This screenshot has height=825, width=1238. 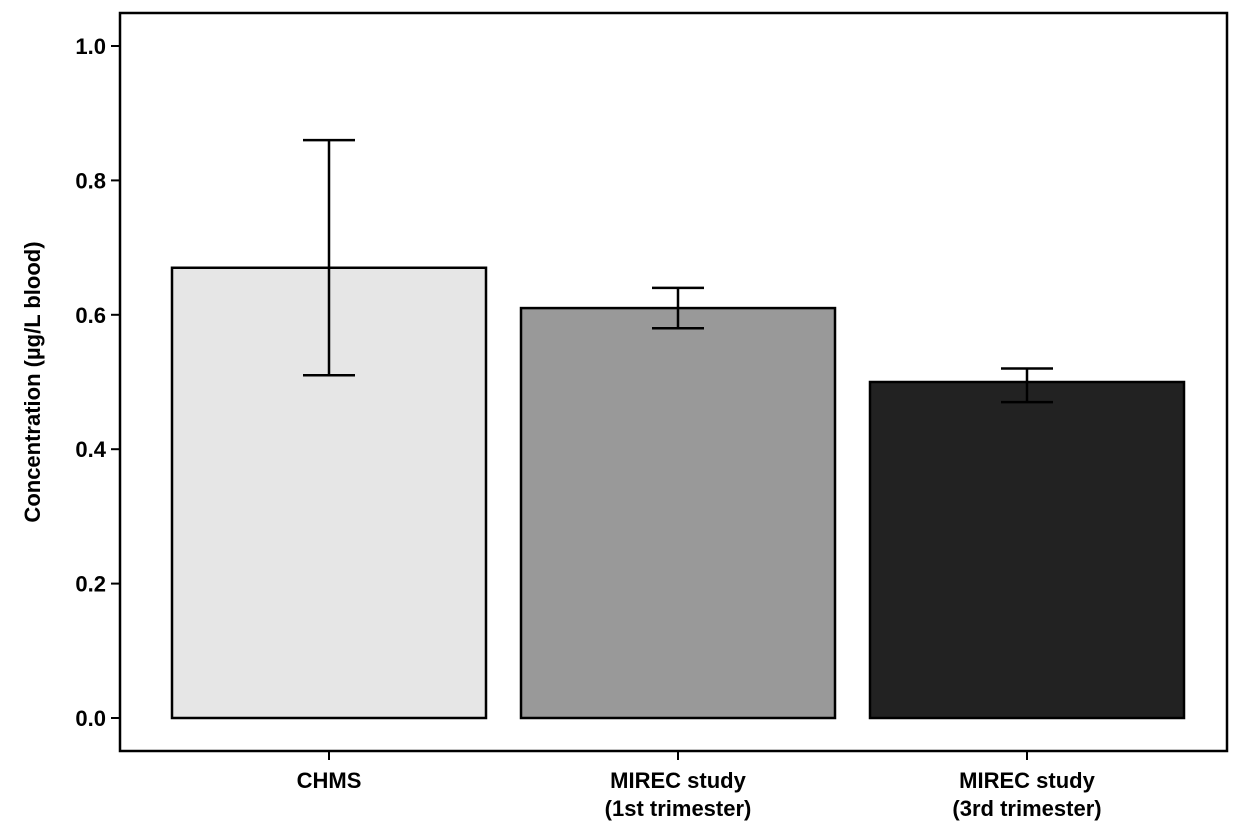 I want to click on x-tick-label-line: (3rd trimester), so click(x=1026, y=808).